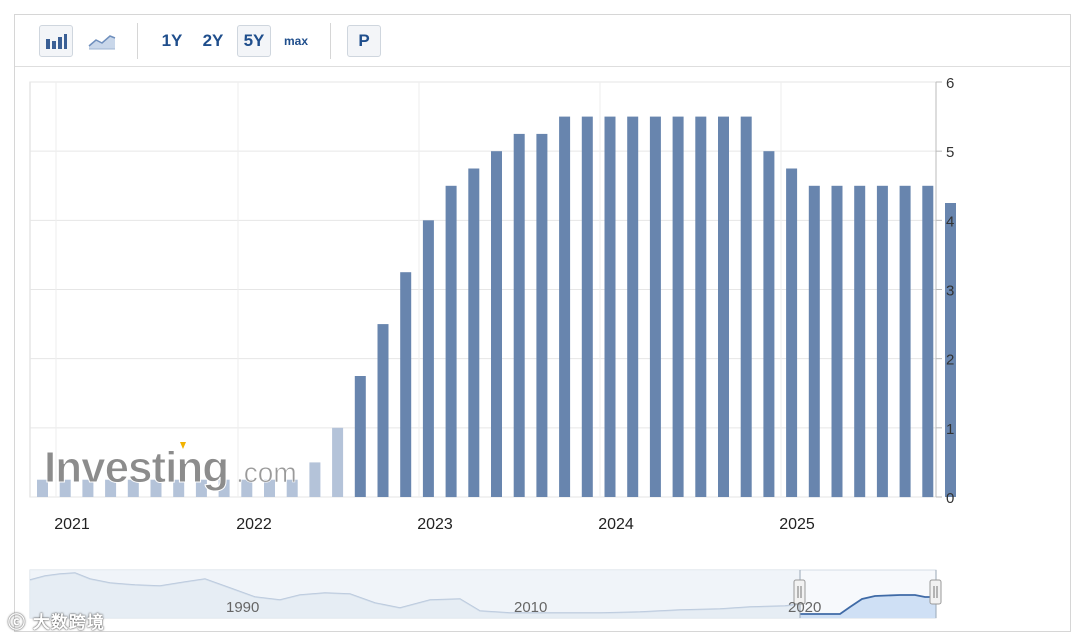  I want to click on bar-chart-icon, so click(56, 41).